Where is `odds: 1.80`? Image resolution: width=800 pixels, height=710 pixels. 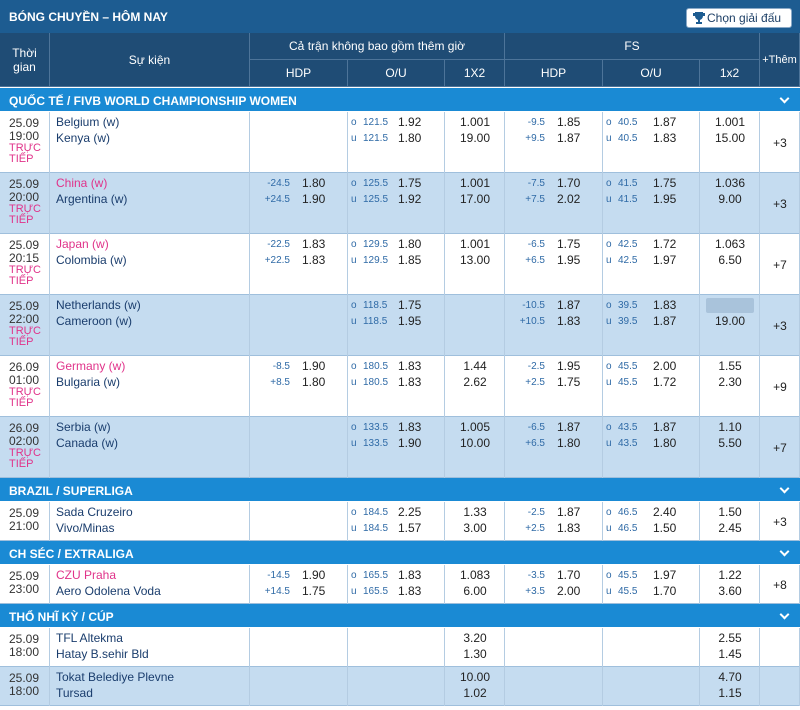
odds: 1.80 is located at coordinates (569, 443).